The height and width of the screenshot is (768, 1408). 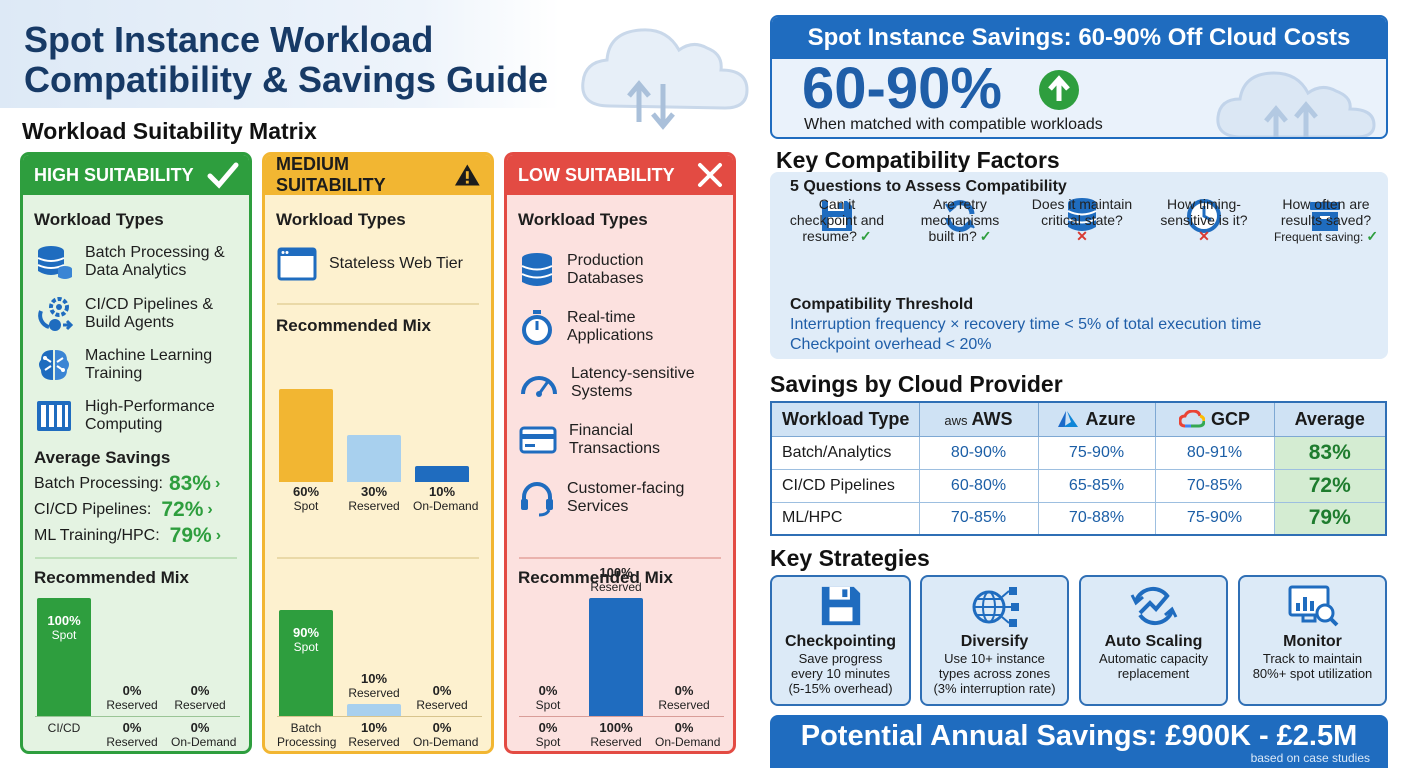 What do you see at coordinates (468, 175) in the screenshot?
I see `warning-icon` at bounding box center [468, 175].